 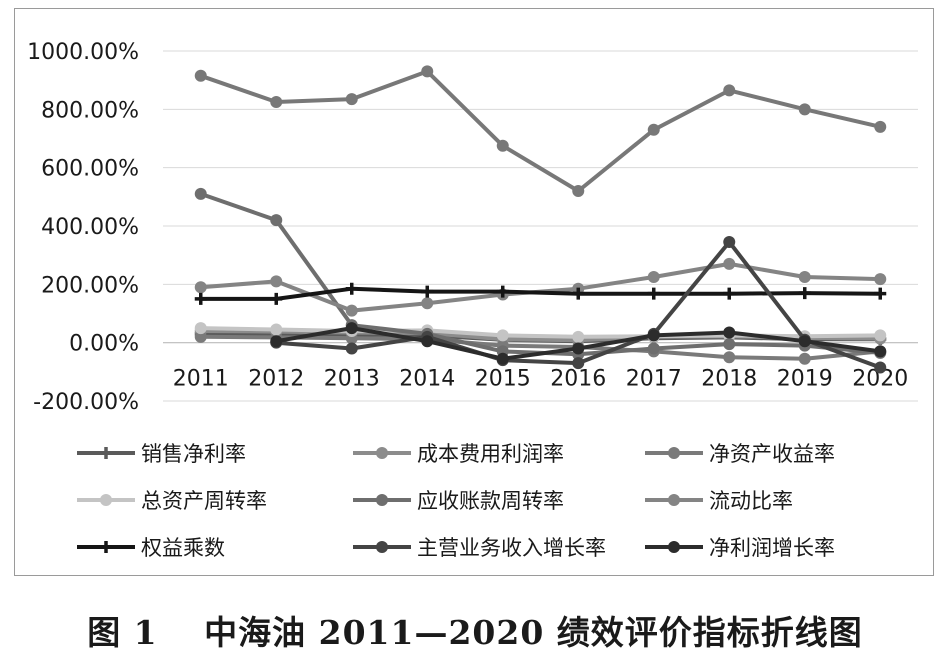 I want to click on legend-label: 权益乘数, so click(x=183, y=548).